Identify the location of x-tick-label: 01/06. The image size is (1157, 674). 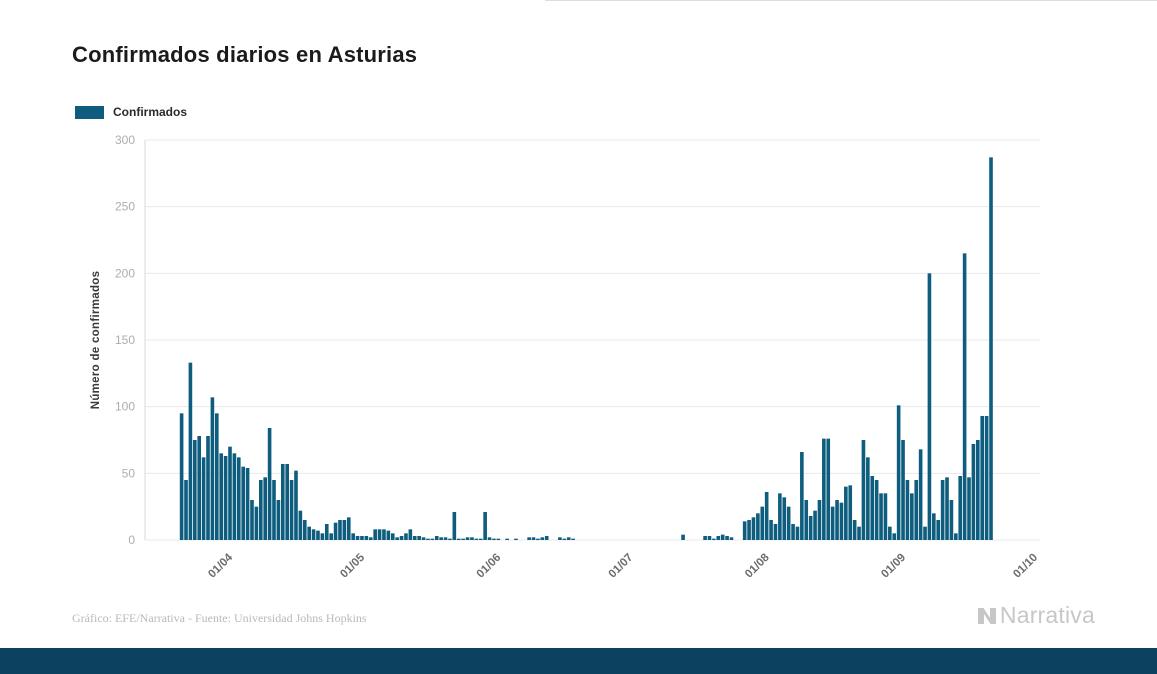
(489, 566).